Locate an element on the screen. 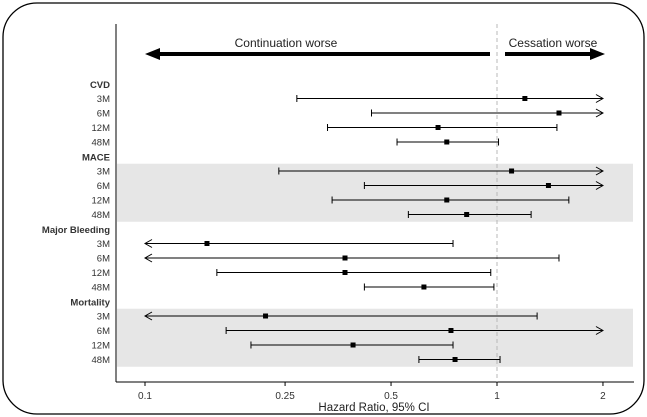  point-estimate-major-bleeding-3m is located at coordinates (207, 243).